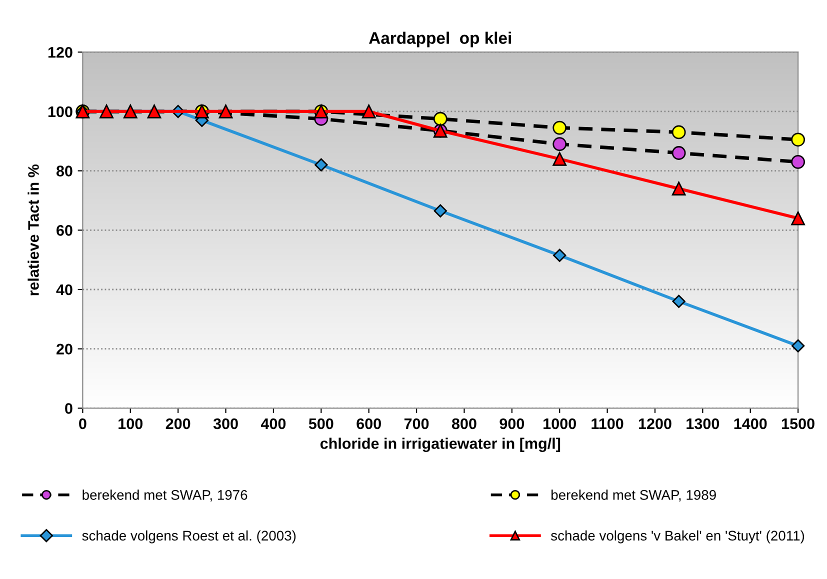 The width and height of the screenshot is (827, 579). I want to click on y-tick-label: 80, so click(64, 171).